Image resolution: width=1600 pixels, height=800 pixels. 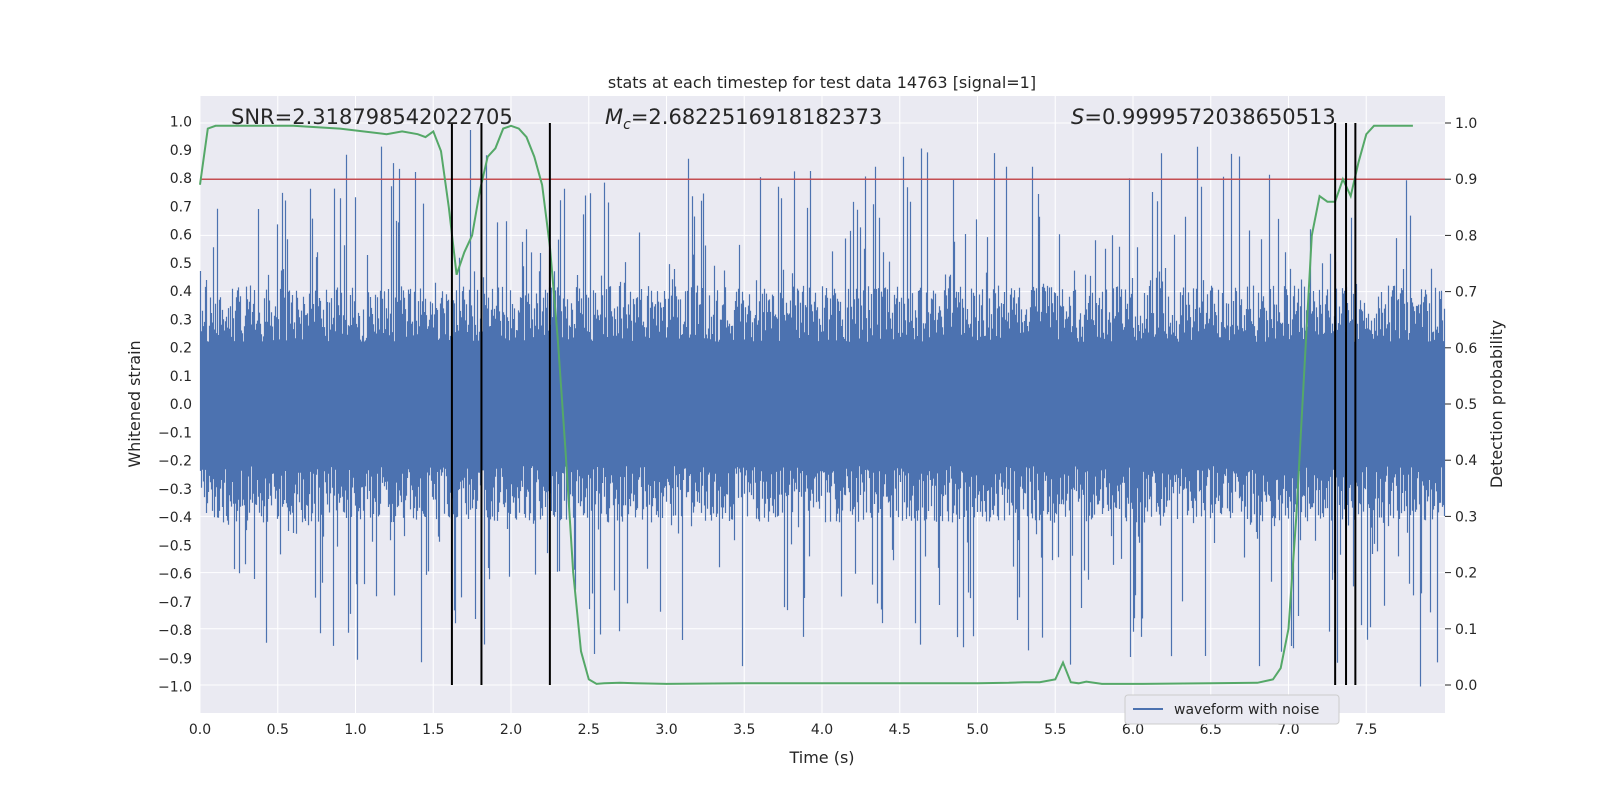 I want to click on y-tick-label-right: 0.3, so click(x=1466, y=517).